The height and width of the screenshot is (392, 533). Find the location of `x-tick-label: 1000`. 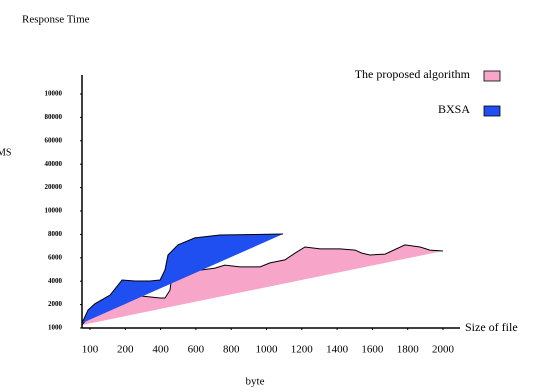

x-tick-label: 1000 is located at coordinates (267, 350).